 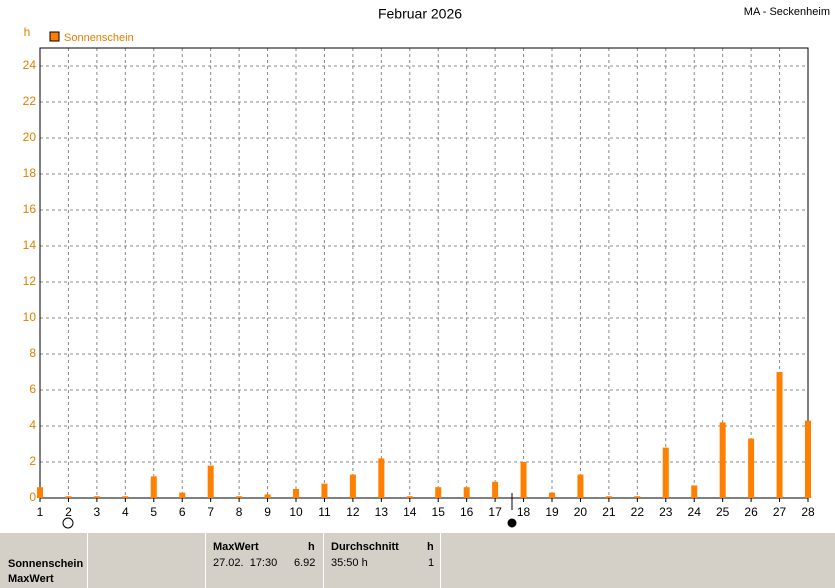 What do you see at coordinates (305, 563) in the screenshot?
I see `cell: 6.92` at bounding box center [305, 563].